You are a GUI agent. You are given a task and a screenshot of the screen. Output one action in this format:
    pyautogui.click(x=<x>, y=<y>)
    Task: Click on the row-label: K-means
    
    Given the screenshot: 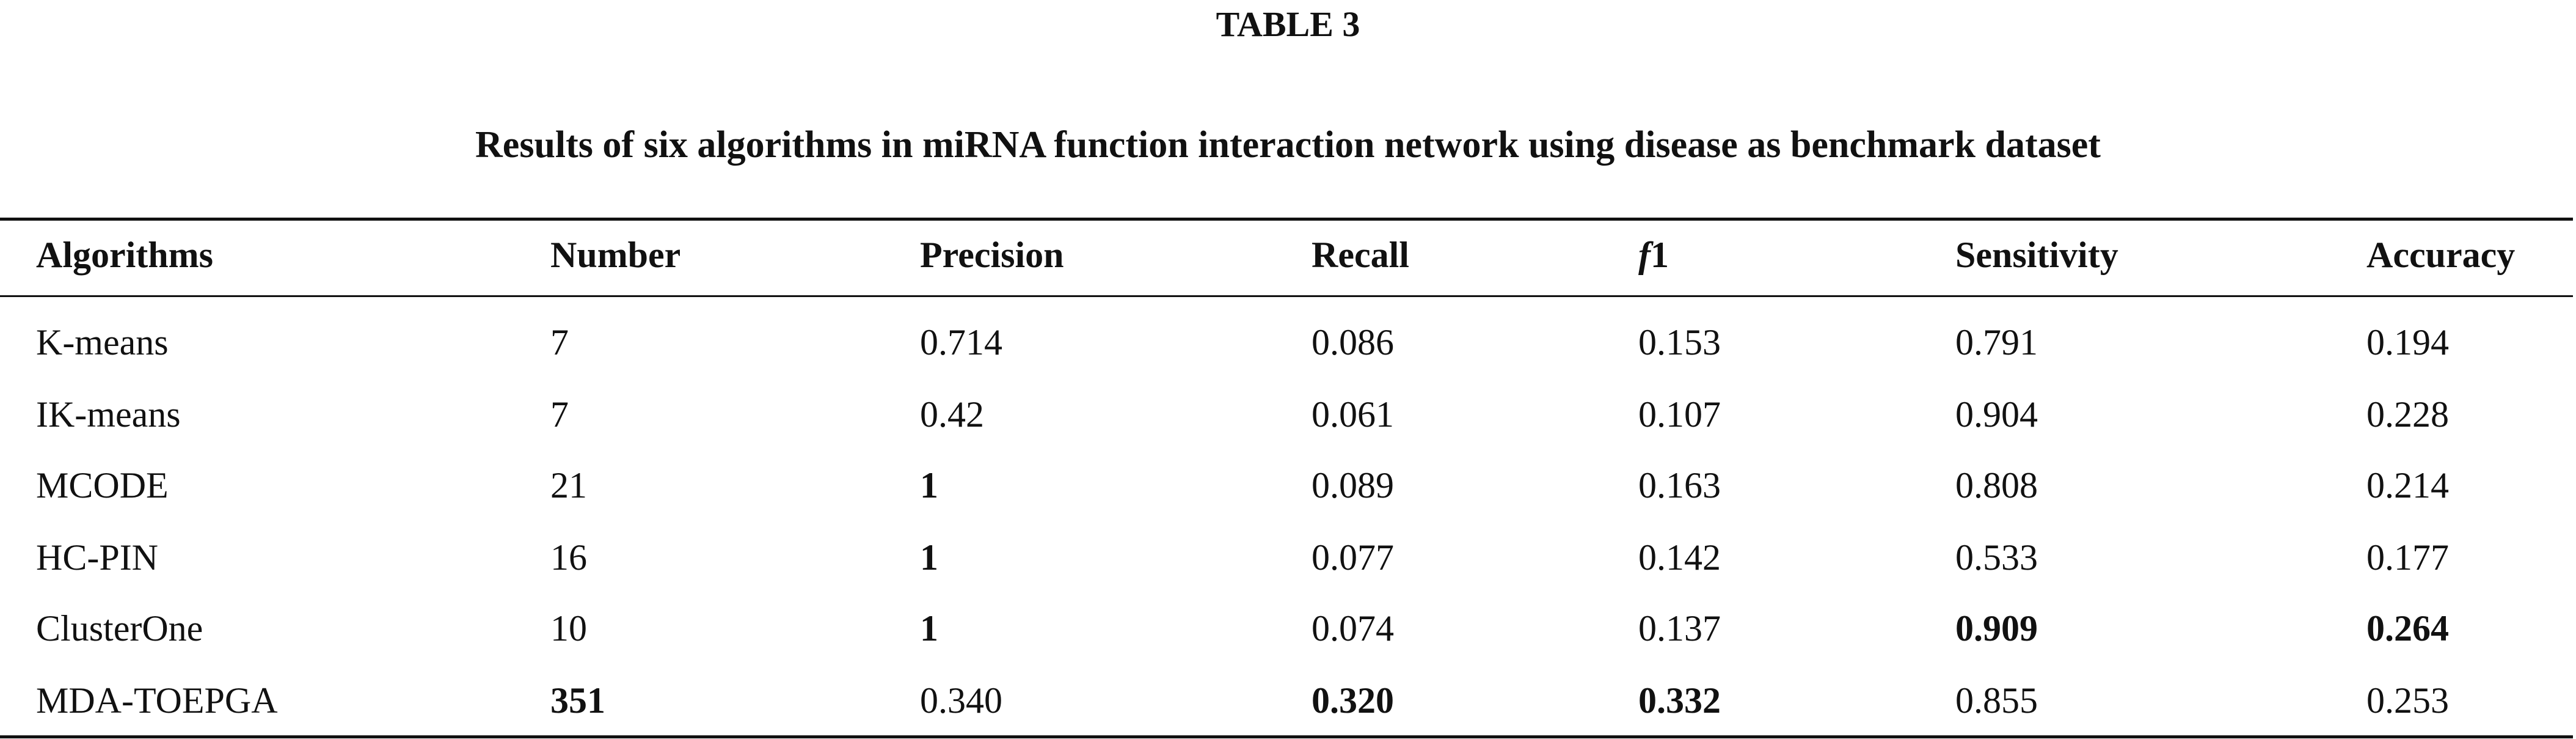 What is the action you would take?
    pyautogui.click(x=102, y=342)
    